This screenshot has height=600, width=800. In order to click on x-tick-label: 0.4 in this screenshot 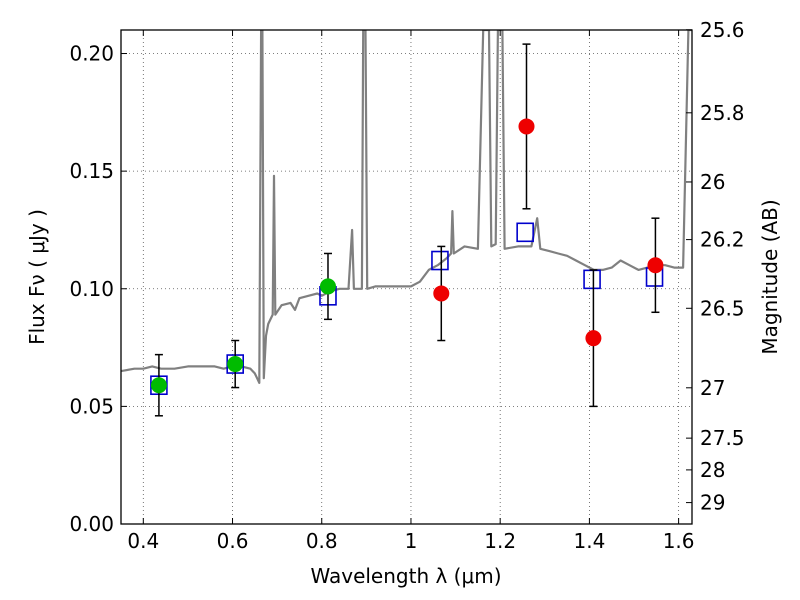, I will do `click(143, 541)`.